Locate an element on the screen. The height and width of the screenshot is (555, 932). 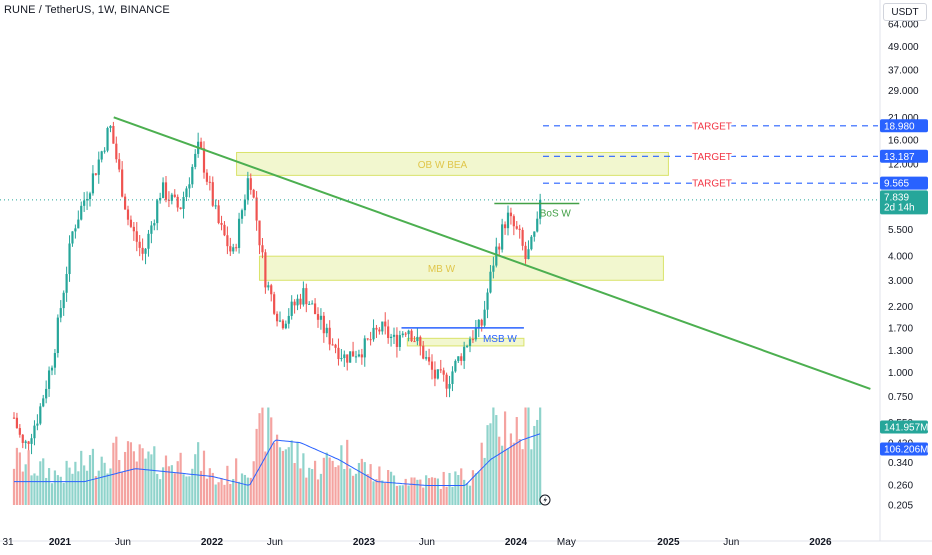
target-label-2: TARGET is located at coordinates (712, 184).